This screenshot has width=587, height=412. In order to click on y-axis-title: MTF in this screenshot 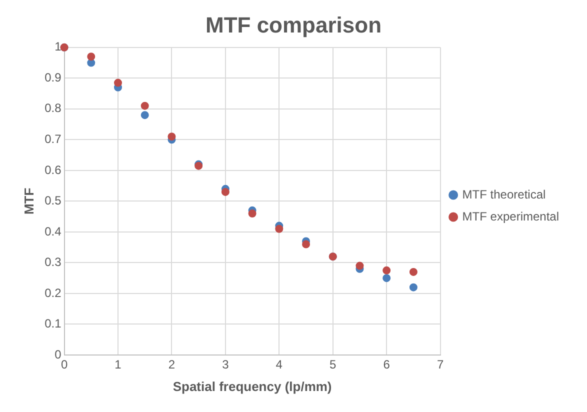, I will do `click(28, 201)`.